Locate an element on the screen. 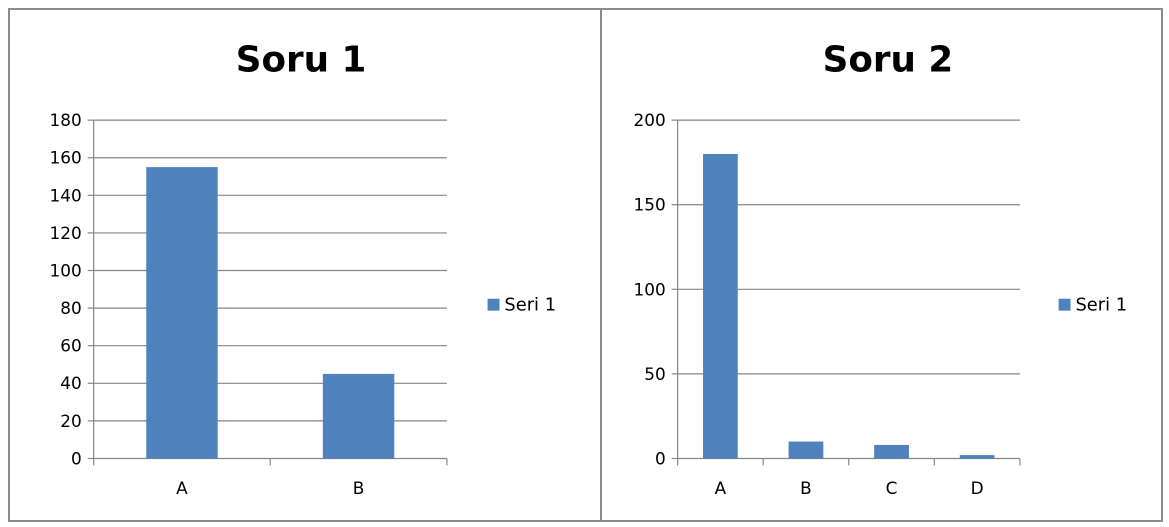 This screenshot has height=527, width=1169. y-tick-label: 200 is located at coordinates (650, 120).